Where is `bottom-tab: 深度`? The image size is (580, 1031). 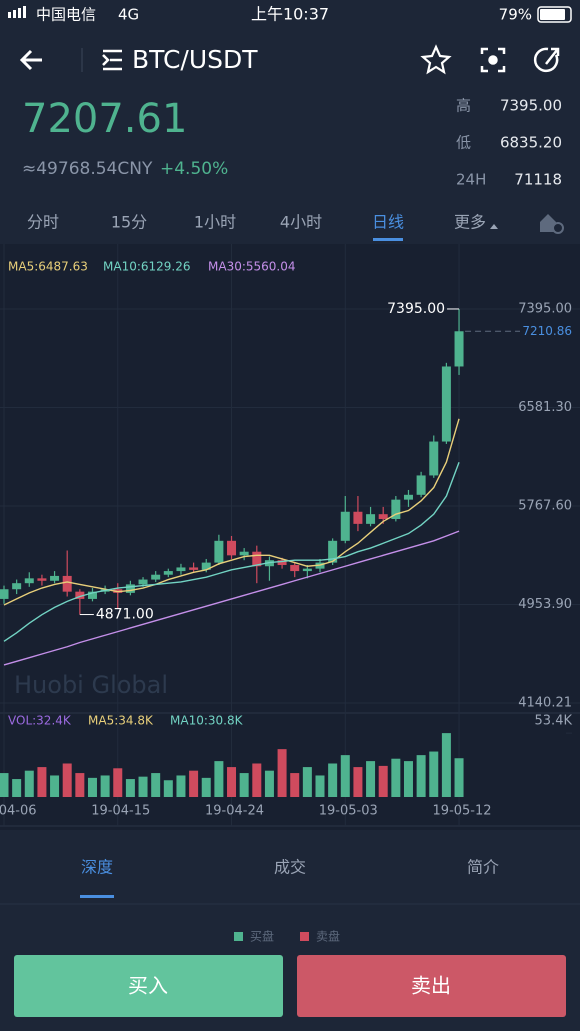 bottom-tab: 深度 is located at coordinates (97, 867).